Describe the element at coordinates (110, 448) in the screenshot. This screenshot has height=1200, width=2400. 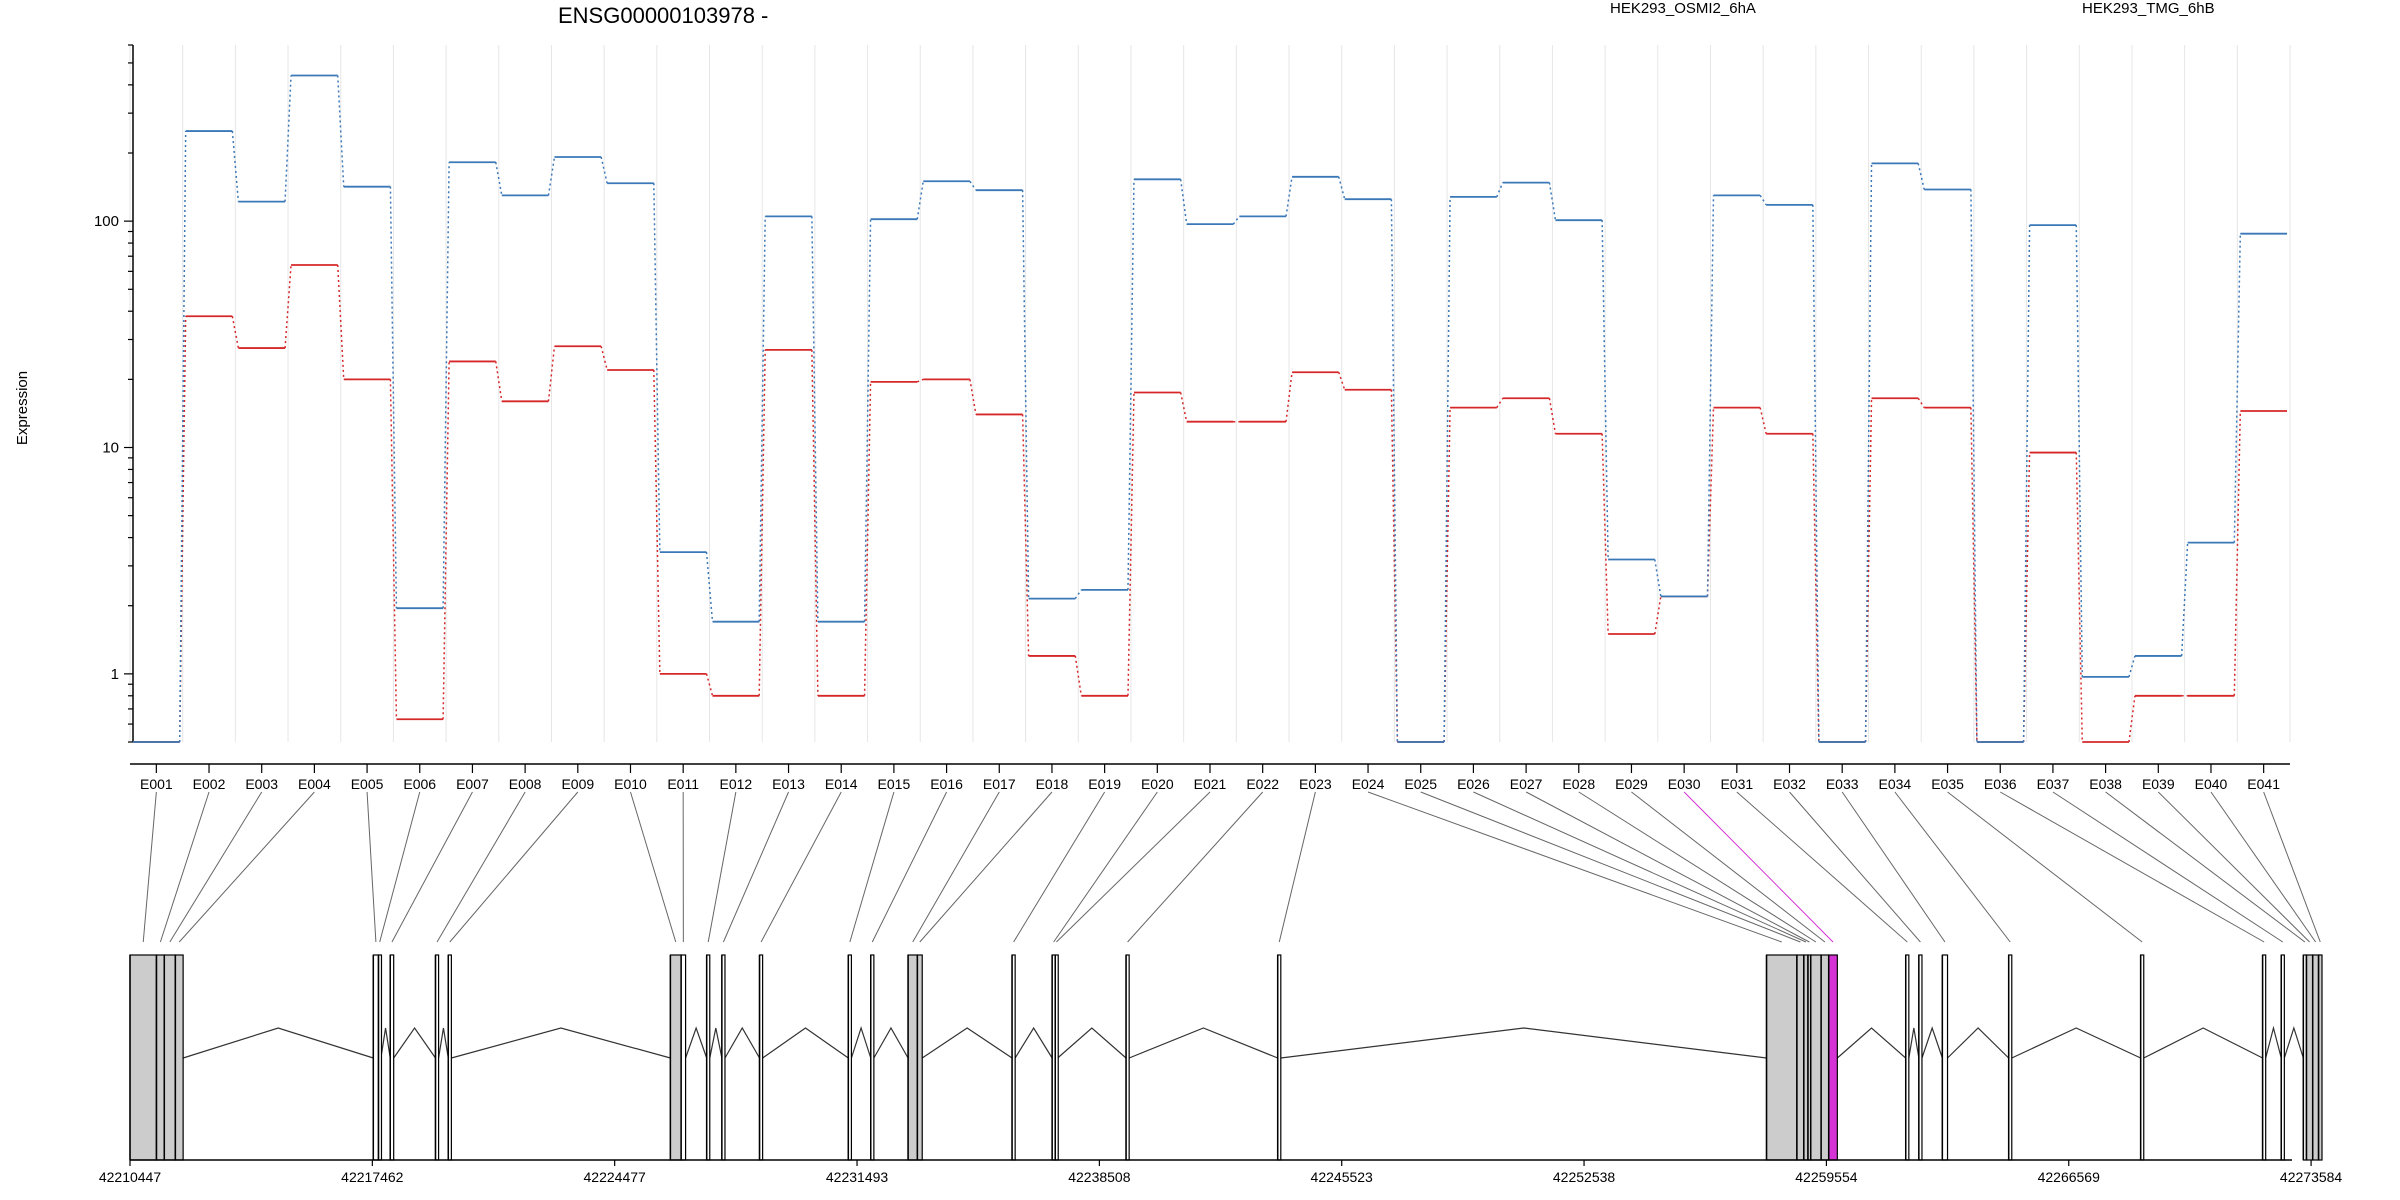
I see `y-tick-label: 10` at that location.